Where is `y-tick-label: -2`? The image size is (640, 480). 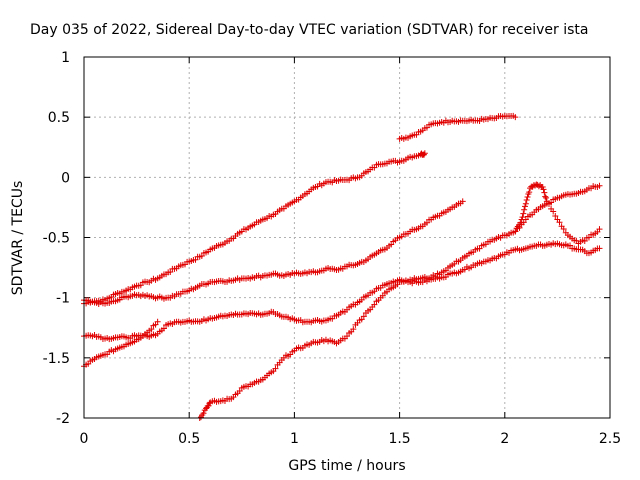 y-tick-label: -2 is located at coordinates (63, 419).